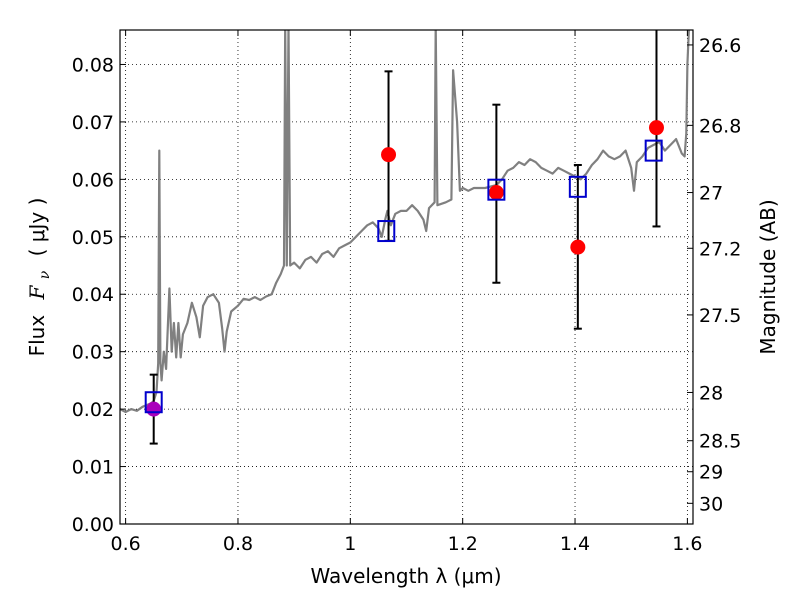 The width and height of the screenshot is (800, 600). I want to click on y-tick-label: 0.02, so click(93, 410).